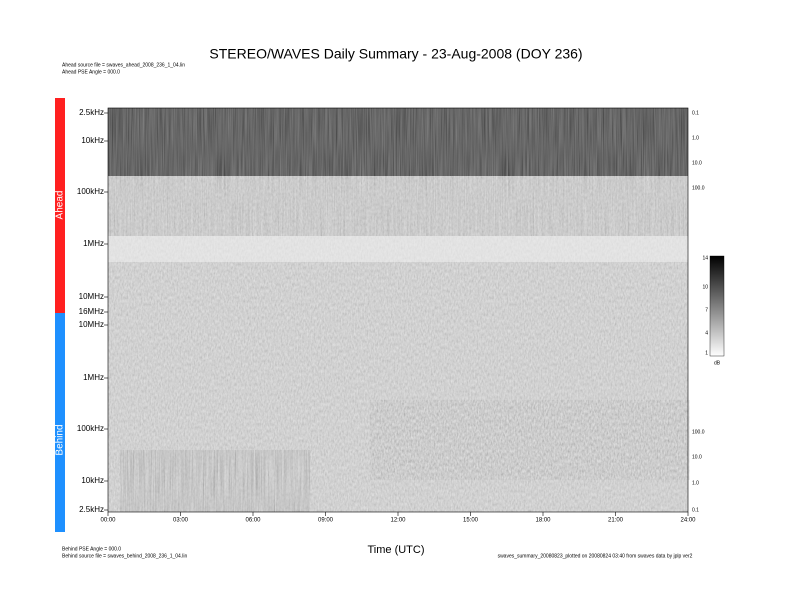 Image resolution: width=792 pixels, height=612 pixels. I want to click on x-tick-label: 09:00, so click(326, 521).